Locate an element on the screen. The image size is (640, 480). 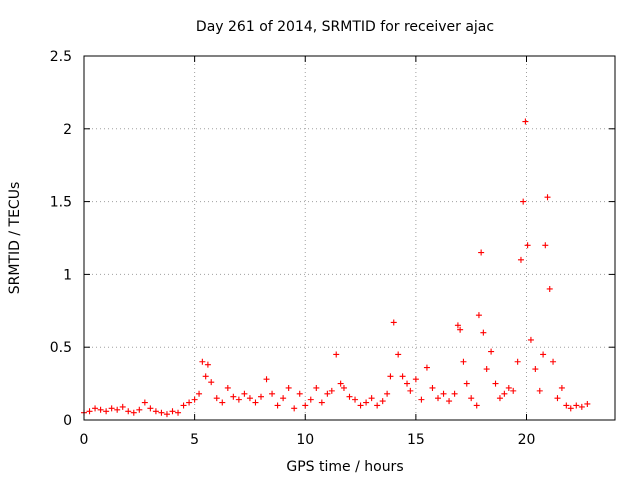
y-tick-label: 0.5 is located at coordinates (61, 348).